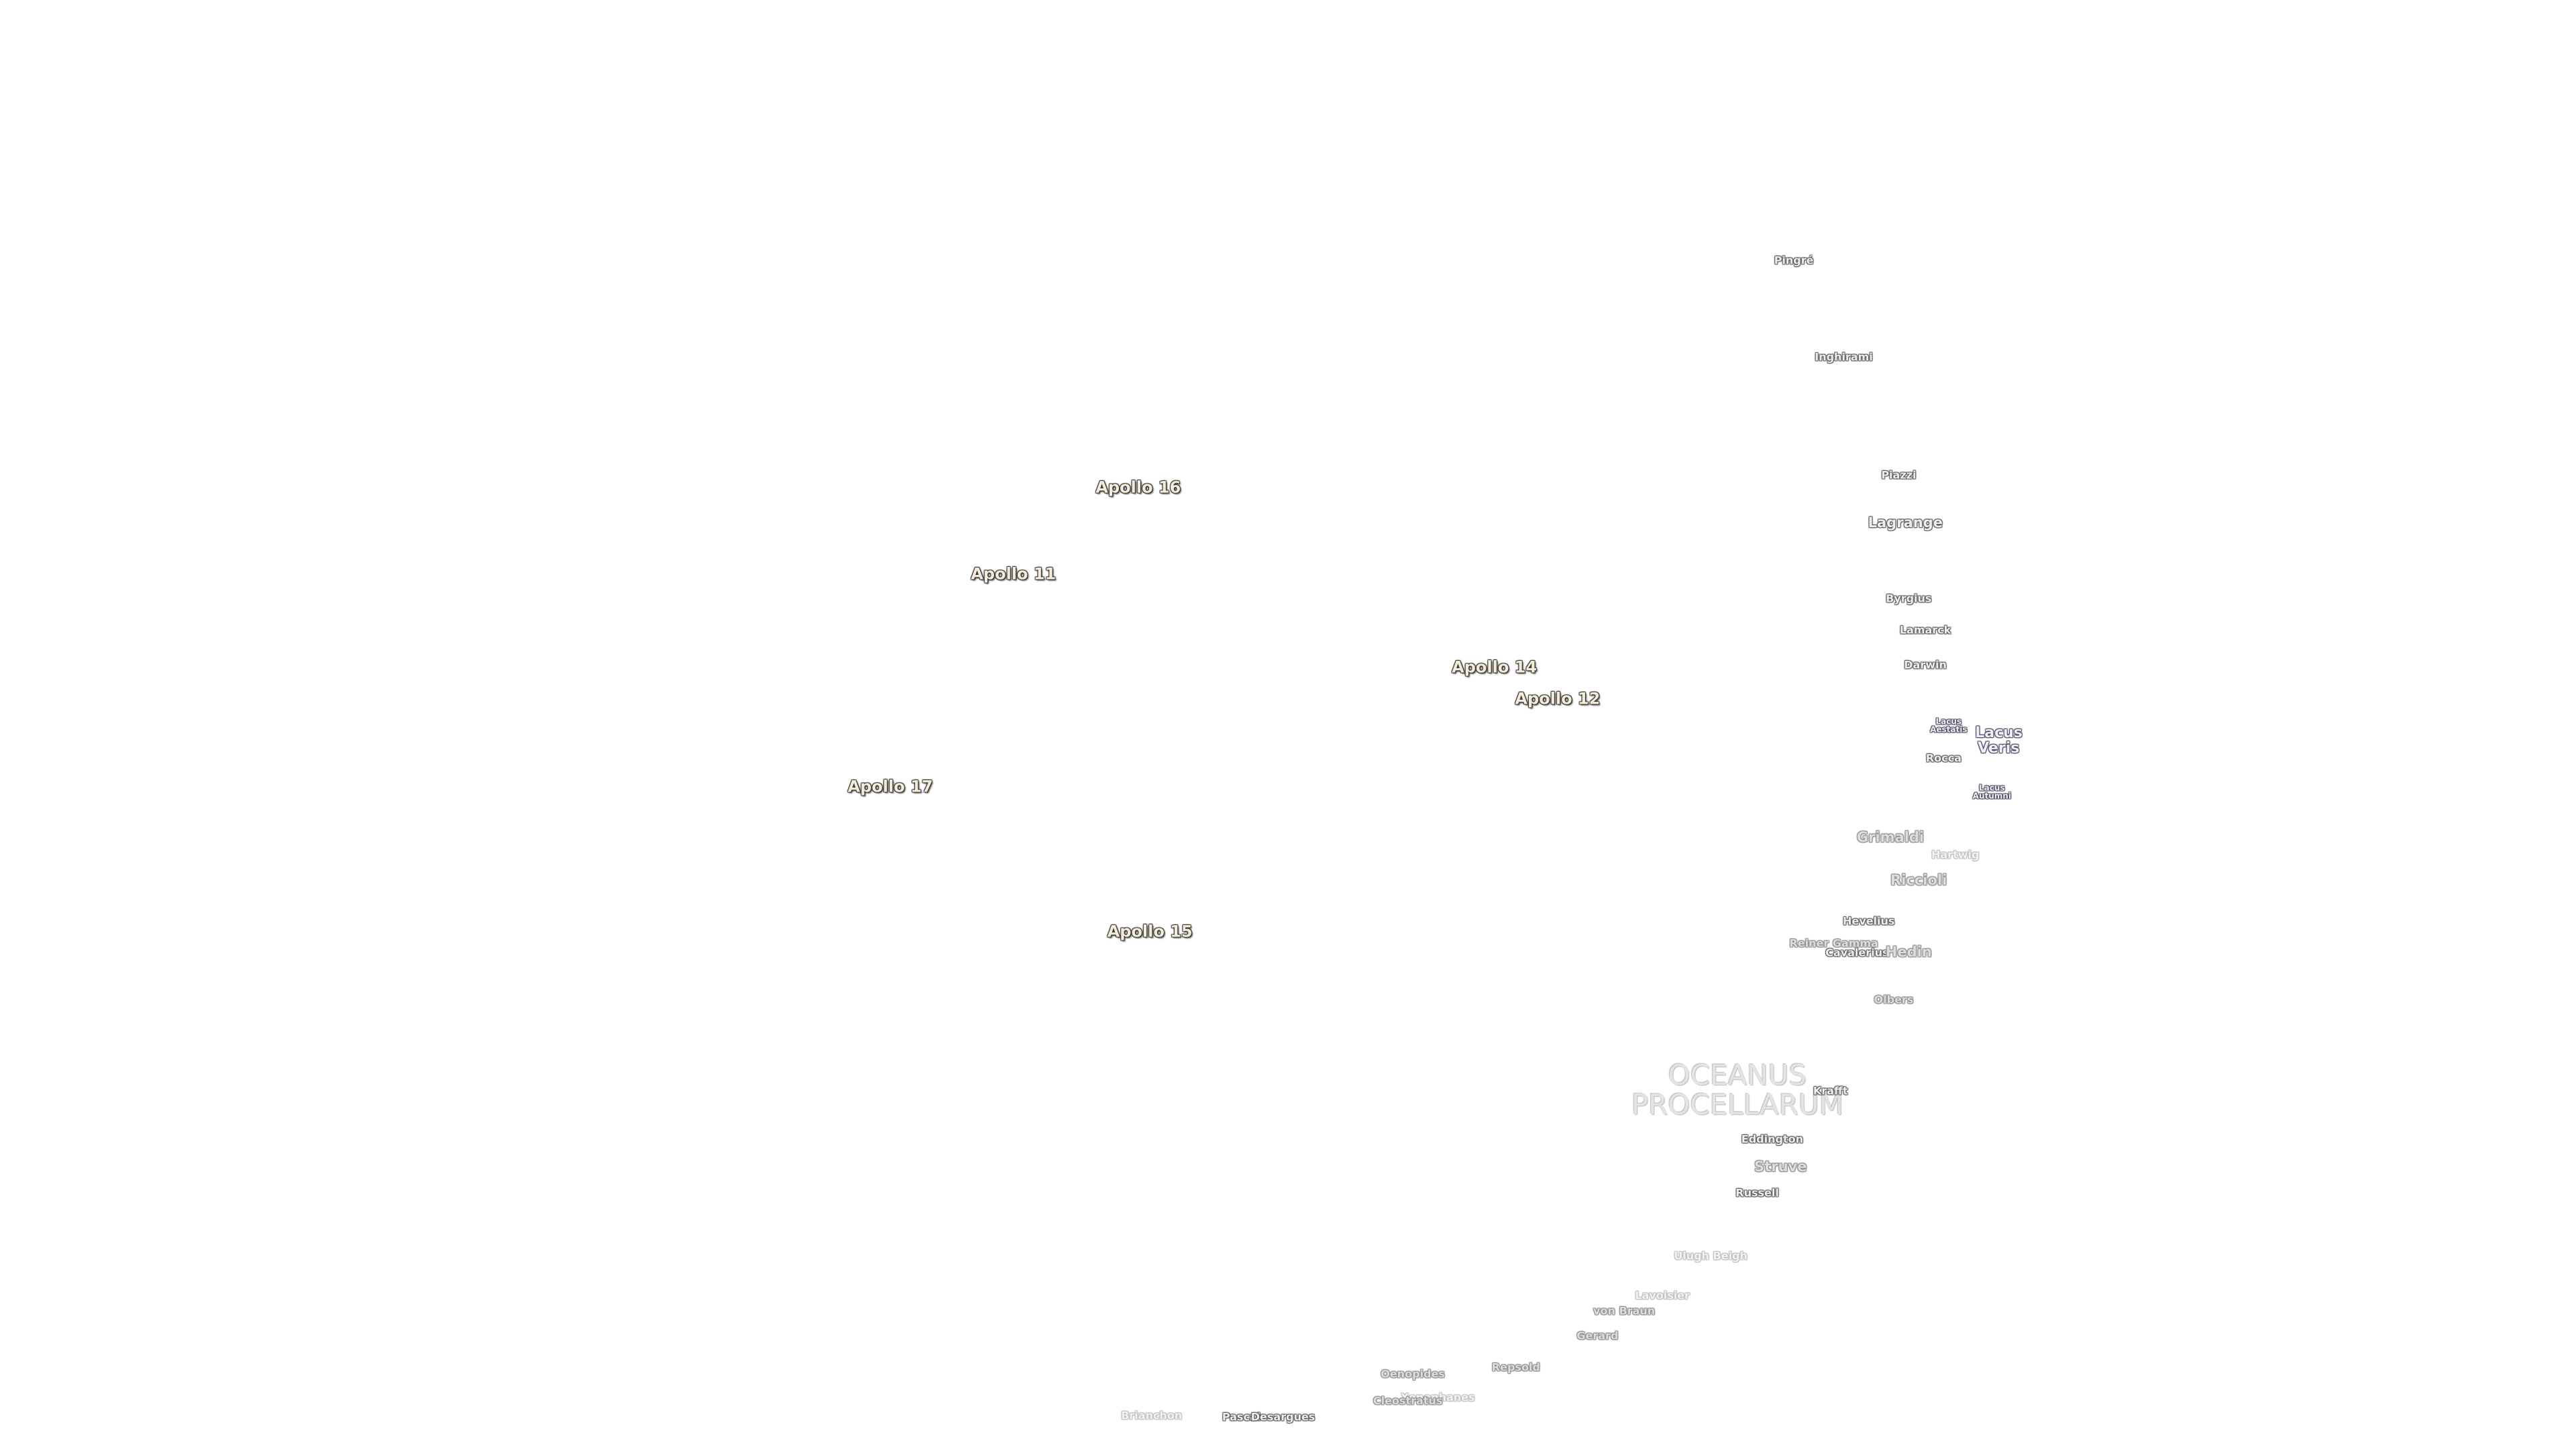 The height and width of the screenshot is (1449, 2576). I want to click on map-label: Apollo 15, so click(1150, 931).